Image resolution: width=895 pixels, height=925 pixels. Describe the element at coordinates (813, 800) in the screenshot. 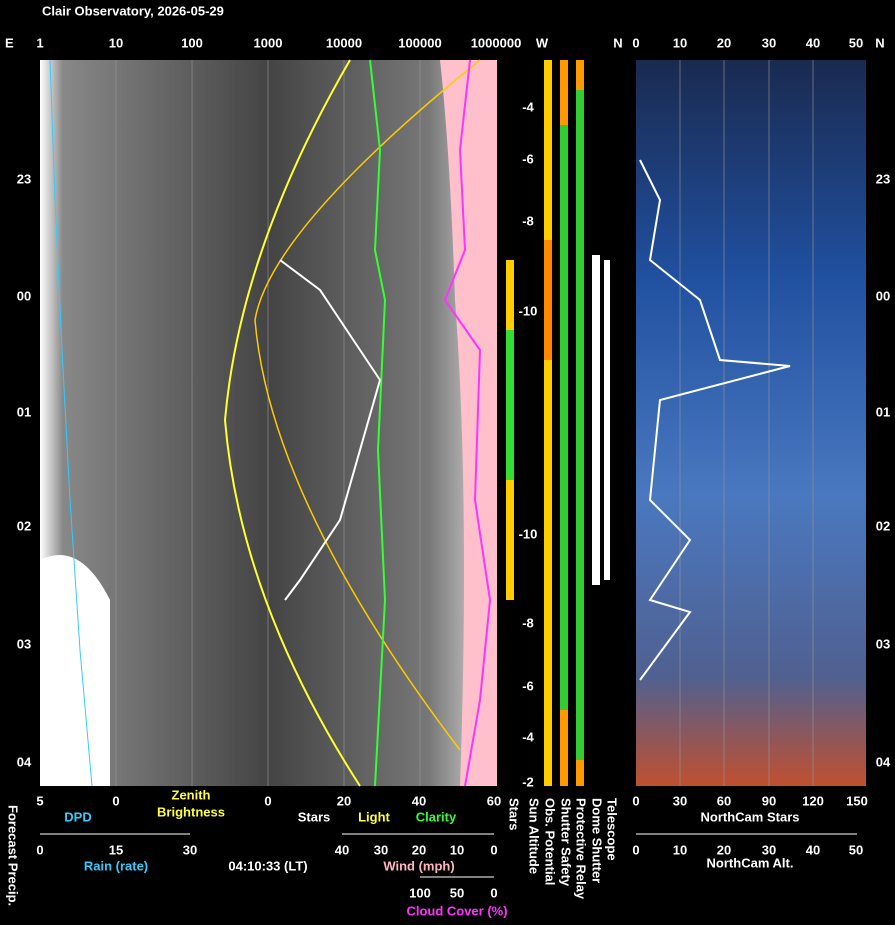

I see `tick: 120` at that location.